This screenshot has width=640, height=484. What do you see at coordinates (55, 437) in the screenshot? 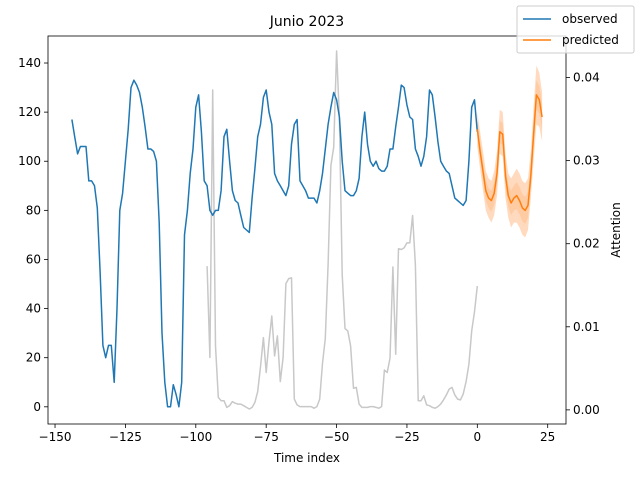
I see `x-tick-label: −150` at bounding box center [55, 437].